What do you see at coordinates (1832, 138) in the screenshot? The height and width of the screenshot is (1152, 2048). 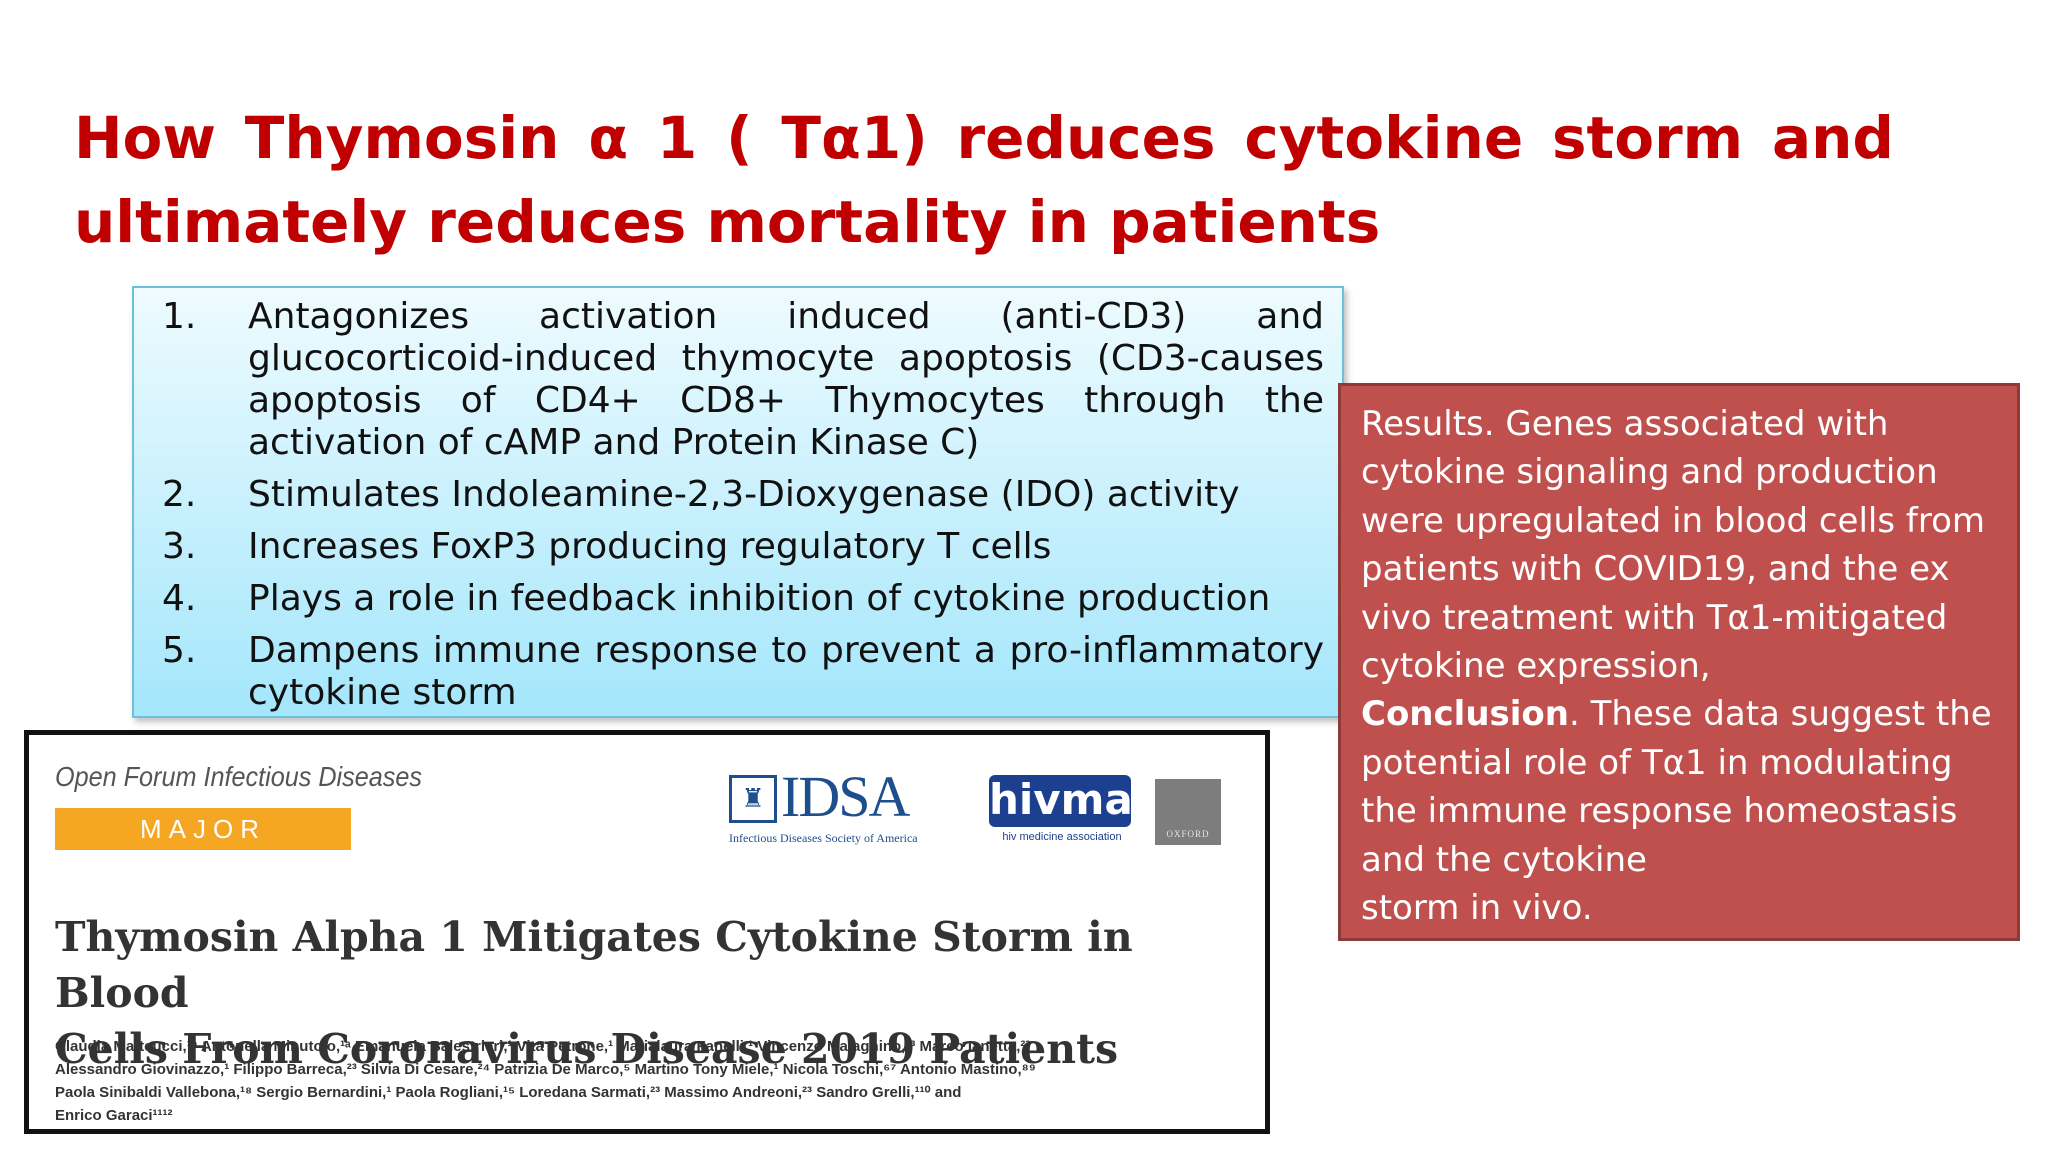 I see `title-word: and` at bounding box center [1832, 138].